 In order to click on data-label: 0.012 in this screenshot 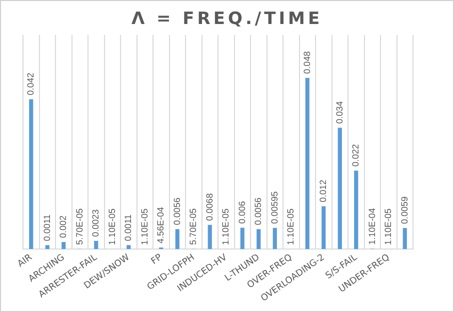, I will do `click(323, 191)`.